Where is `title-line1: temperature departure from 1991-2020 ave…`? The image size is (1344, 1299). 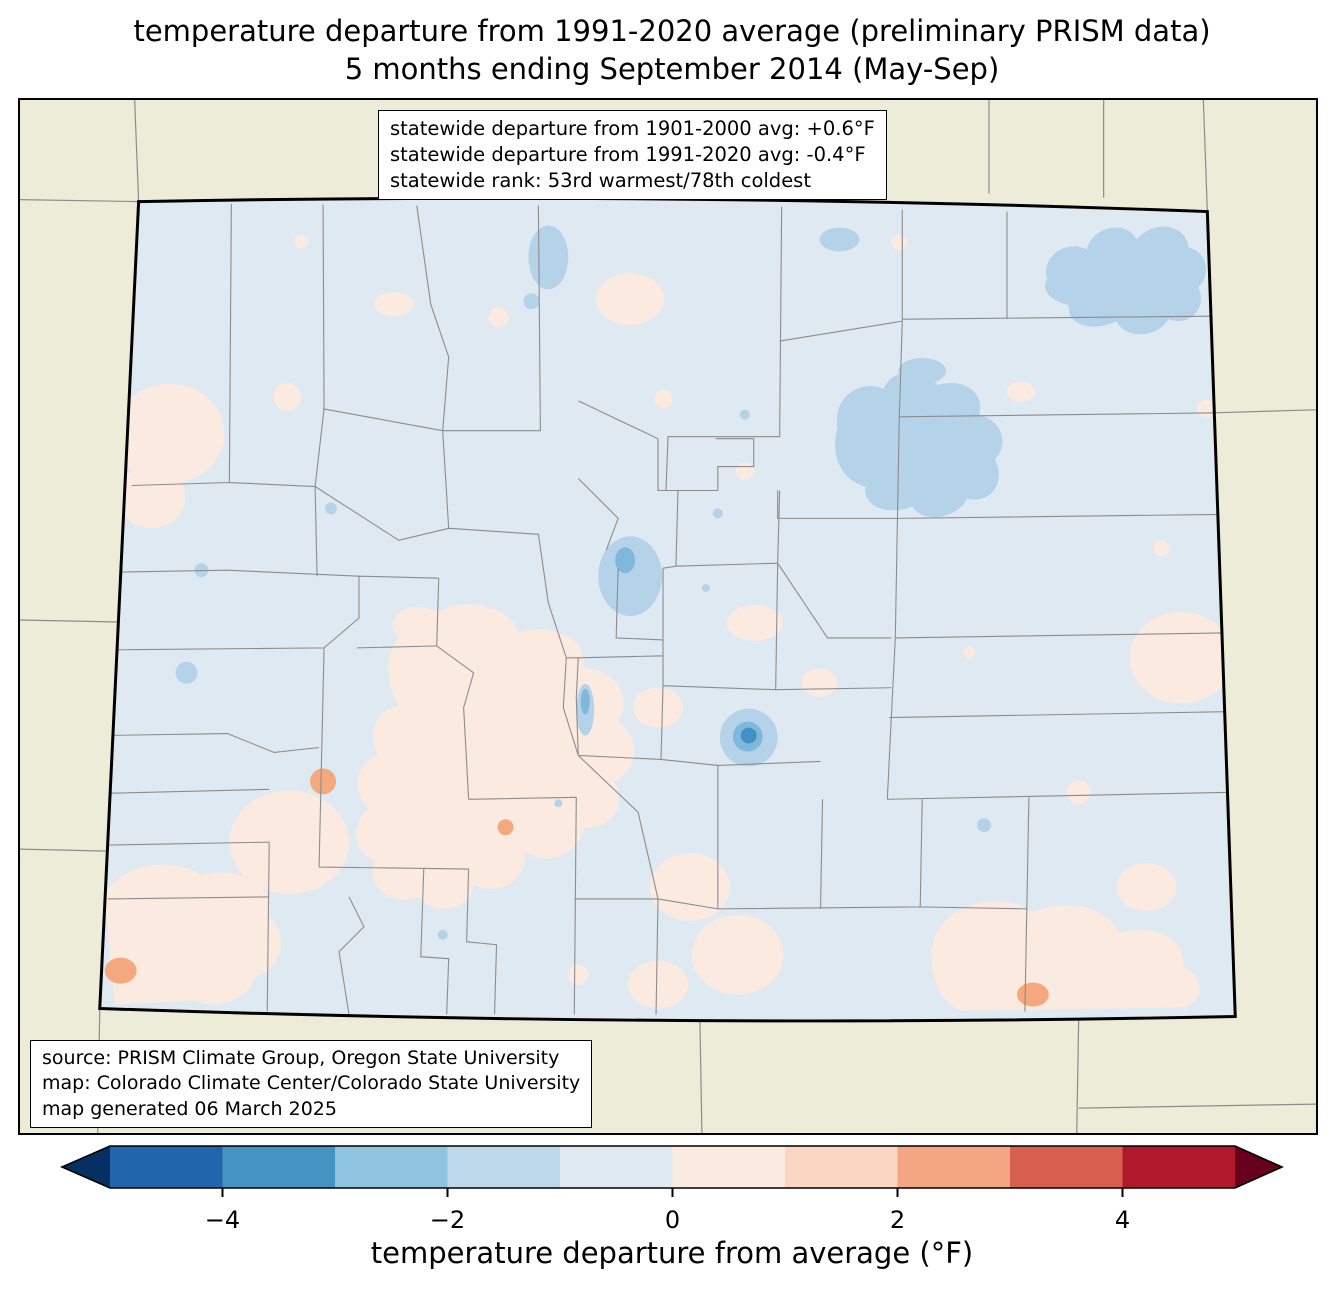 title-line1: temperature departure from 1991-2020 ave… is located at coordinates (672, 31).